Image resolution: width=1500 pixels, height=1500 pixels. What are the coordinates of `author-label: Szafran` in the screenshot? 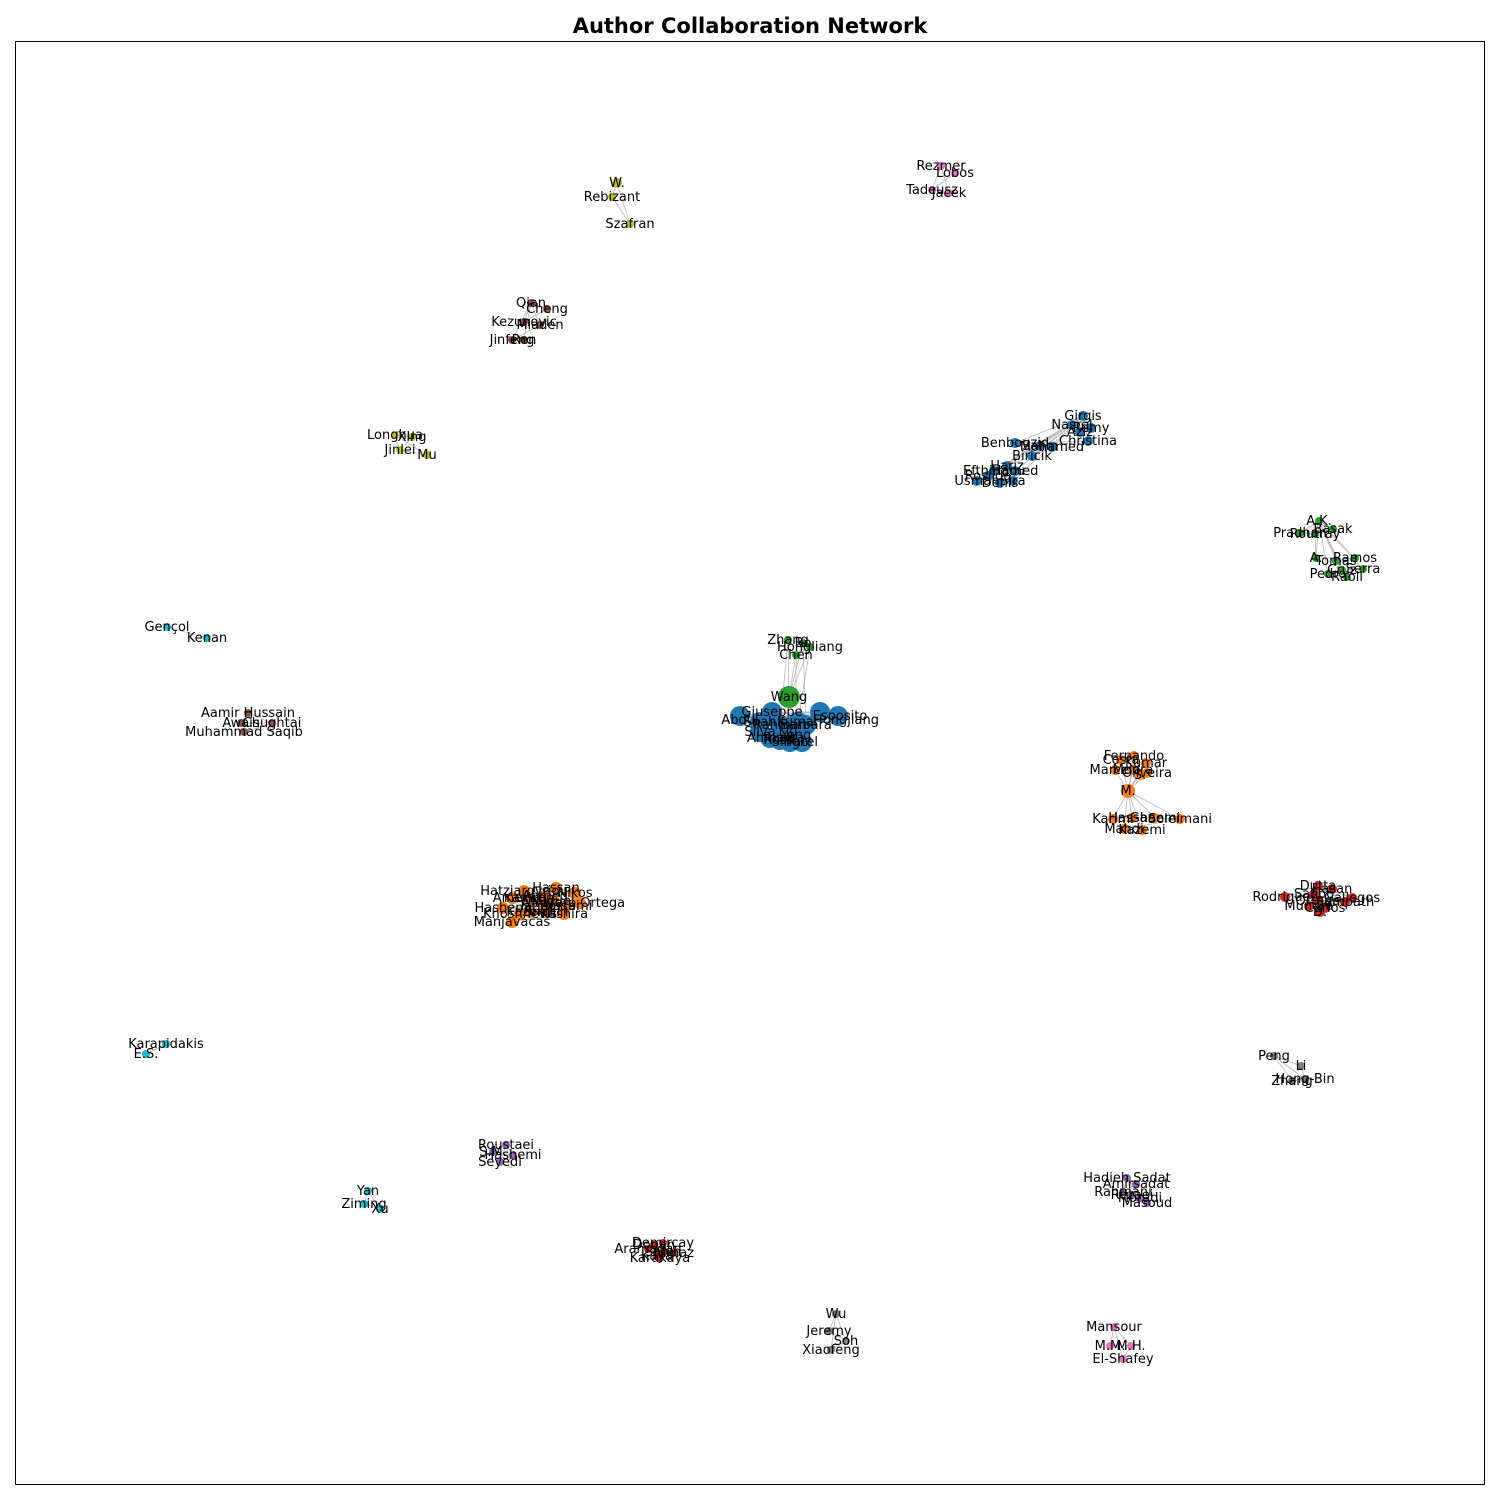 It's located at (629, 224).